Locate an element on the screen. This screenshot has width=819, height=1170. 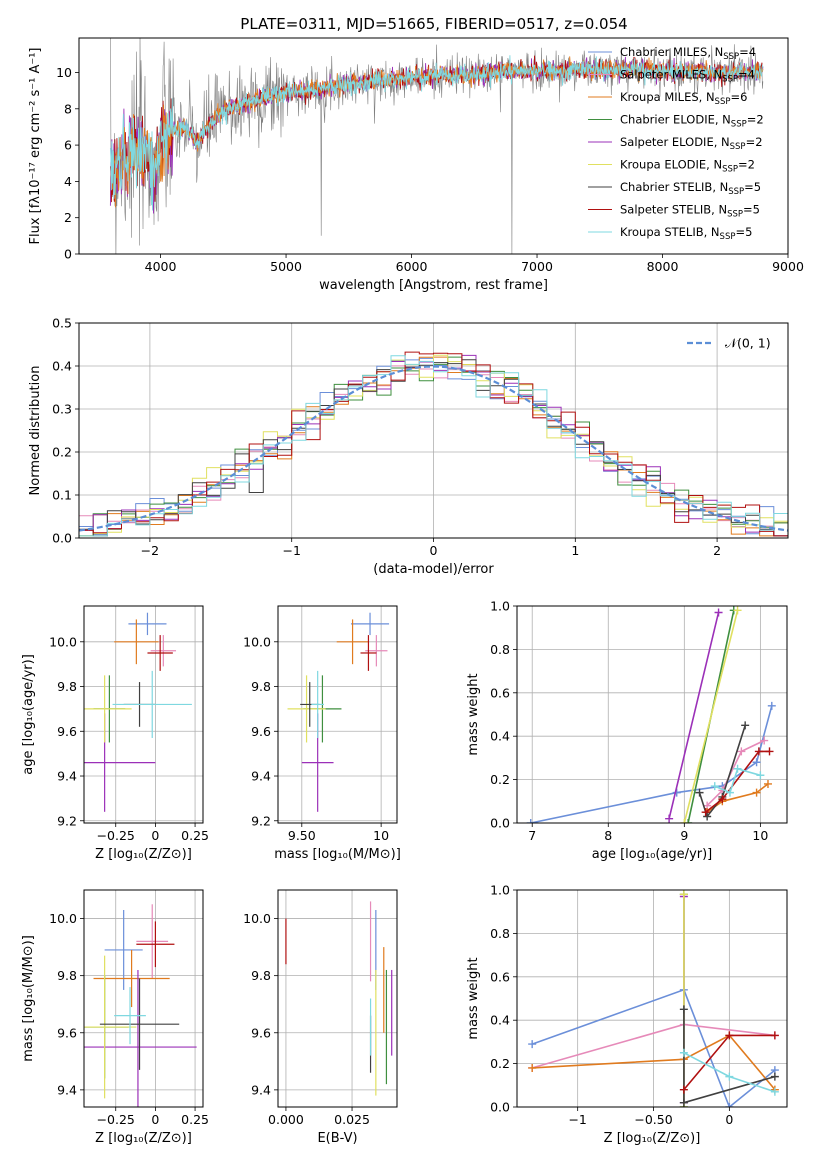
y-axis-label: age [log₁₀(age/yr)] is located at coordinates (28, 714).